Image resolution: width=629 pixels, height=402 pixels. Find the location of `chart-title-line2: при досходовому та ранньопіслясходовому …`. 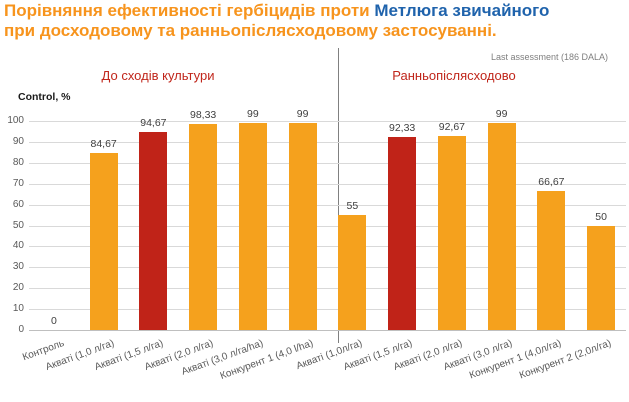

chart-title-line2: при досходовому та ранньопіслясходовому … is located at coordinates (250, 30).